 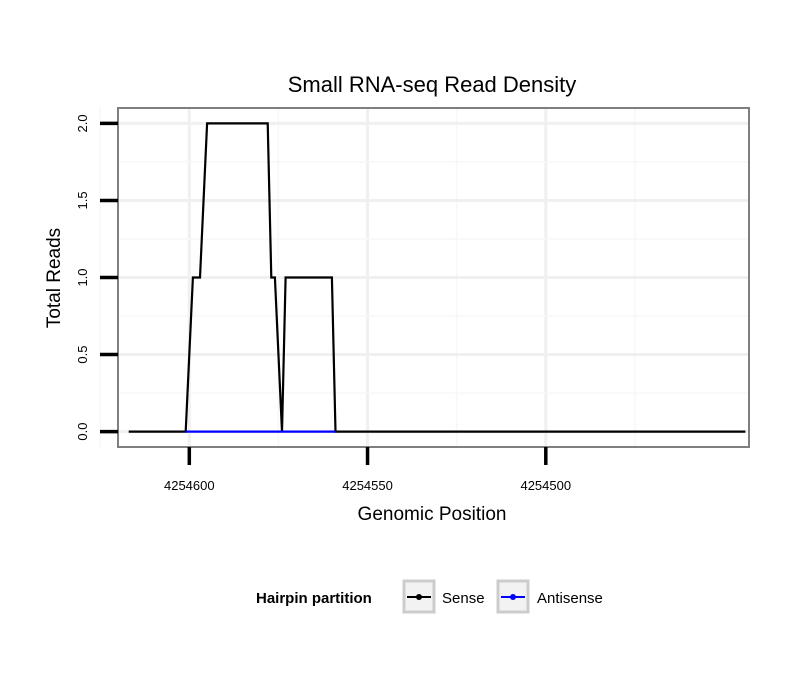 I want to click on y-tick-label: 1.0, so click(x=82, y=277).